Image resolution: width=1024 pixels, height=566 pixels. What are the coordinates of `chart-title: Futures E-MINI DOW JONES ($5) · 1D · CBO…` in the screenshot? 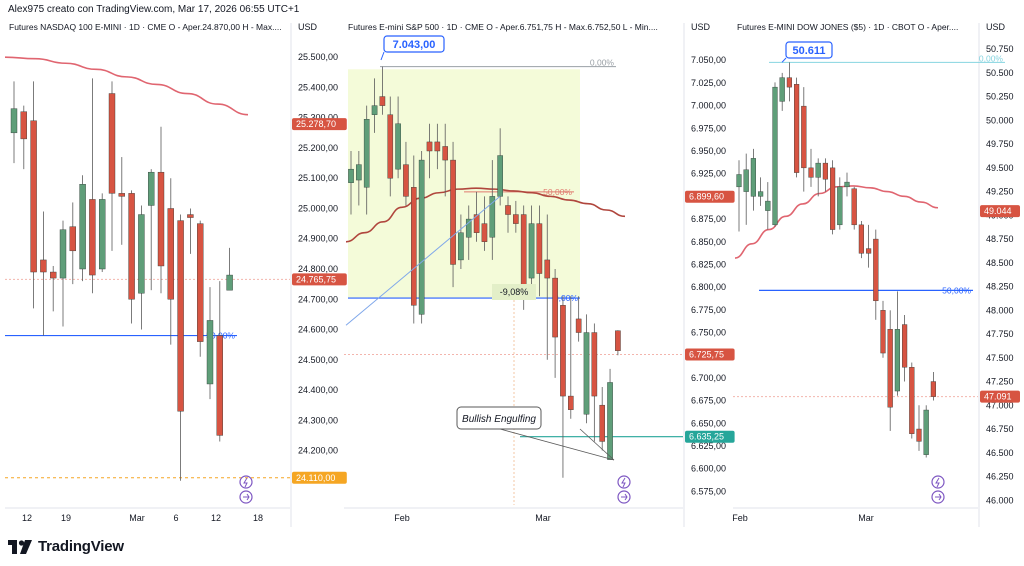 It's located at (847, 27).